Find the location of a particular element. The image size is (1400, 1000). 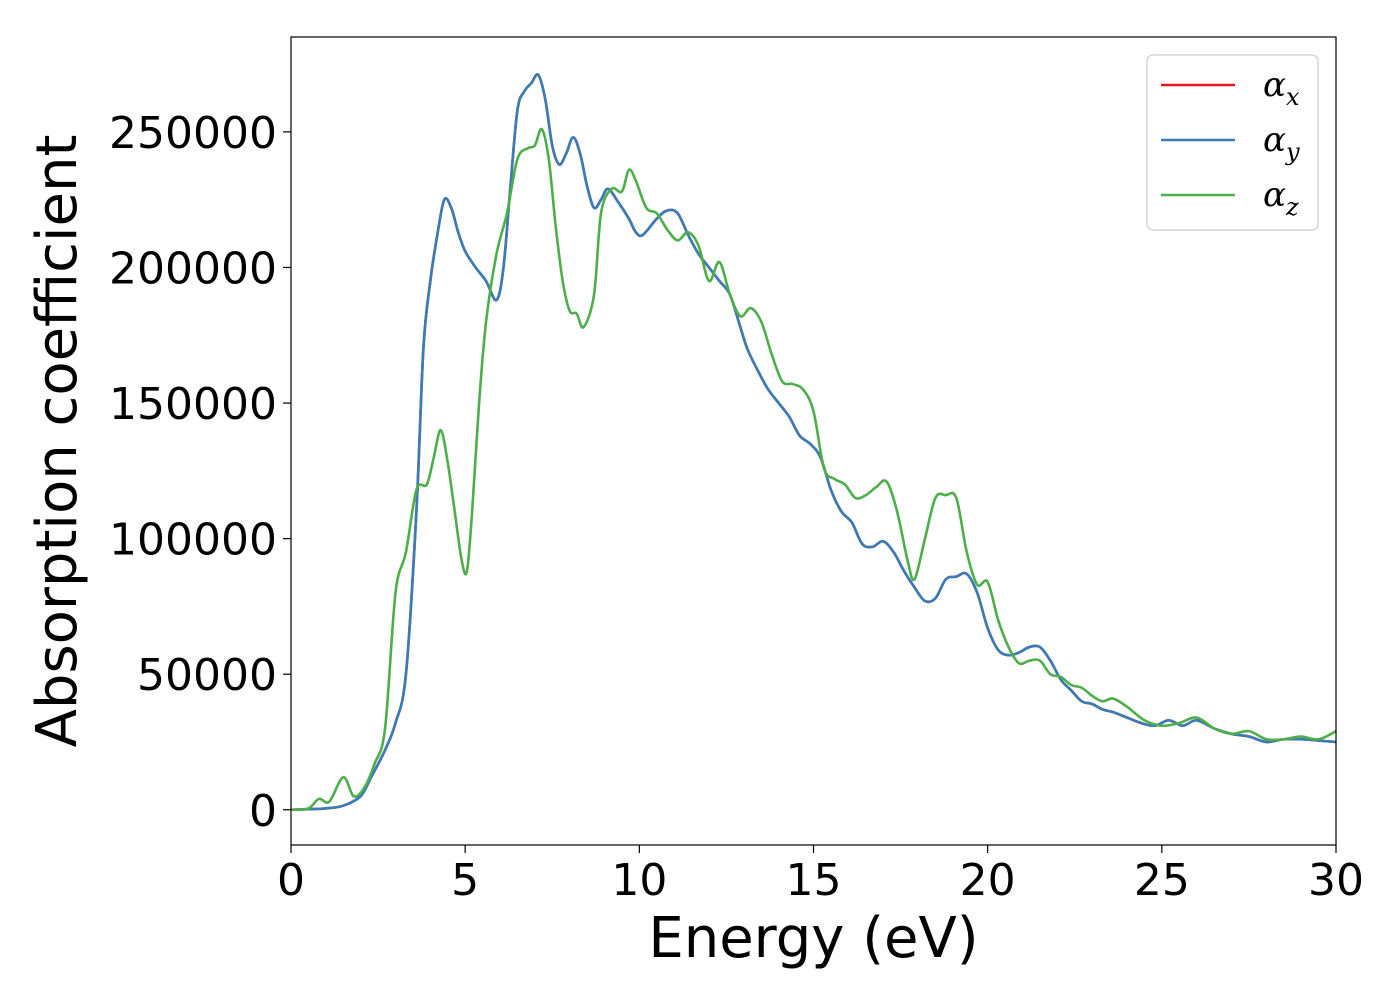

x-tick-label: 15 is located at coordinates (814, 880).